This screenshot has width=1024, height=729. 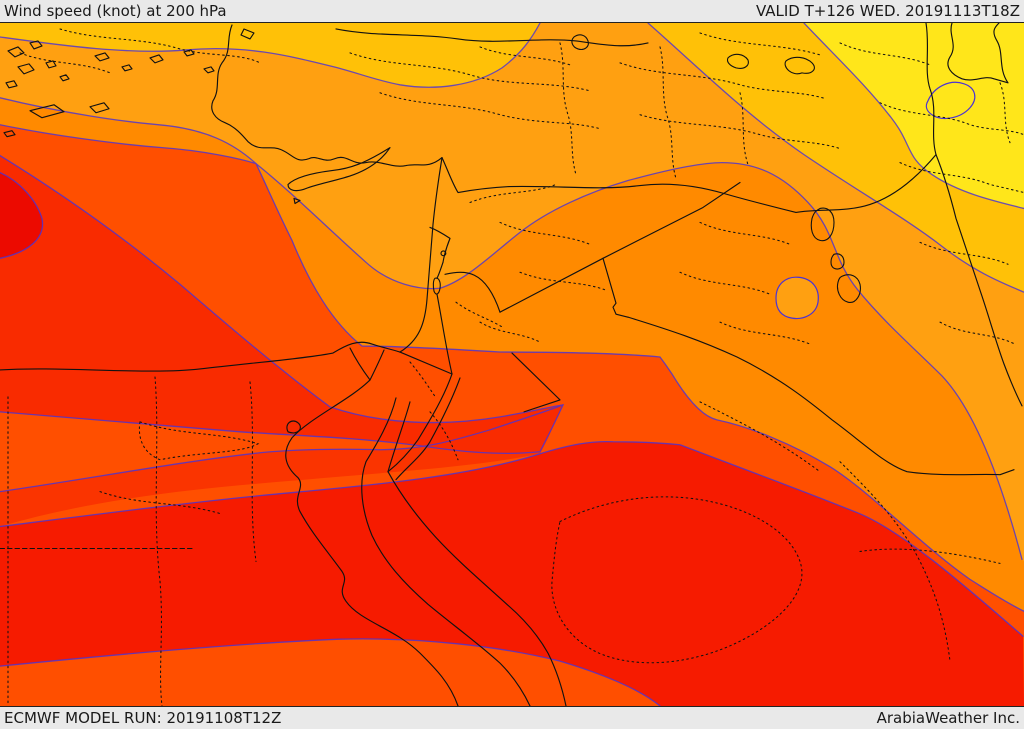 I want to click on contour-red-band-edge, so click(x=282, y=448).